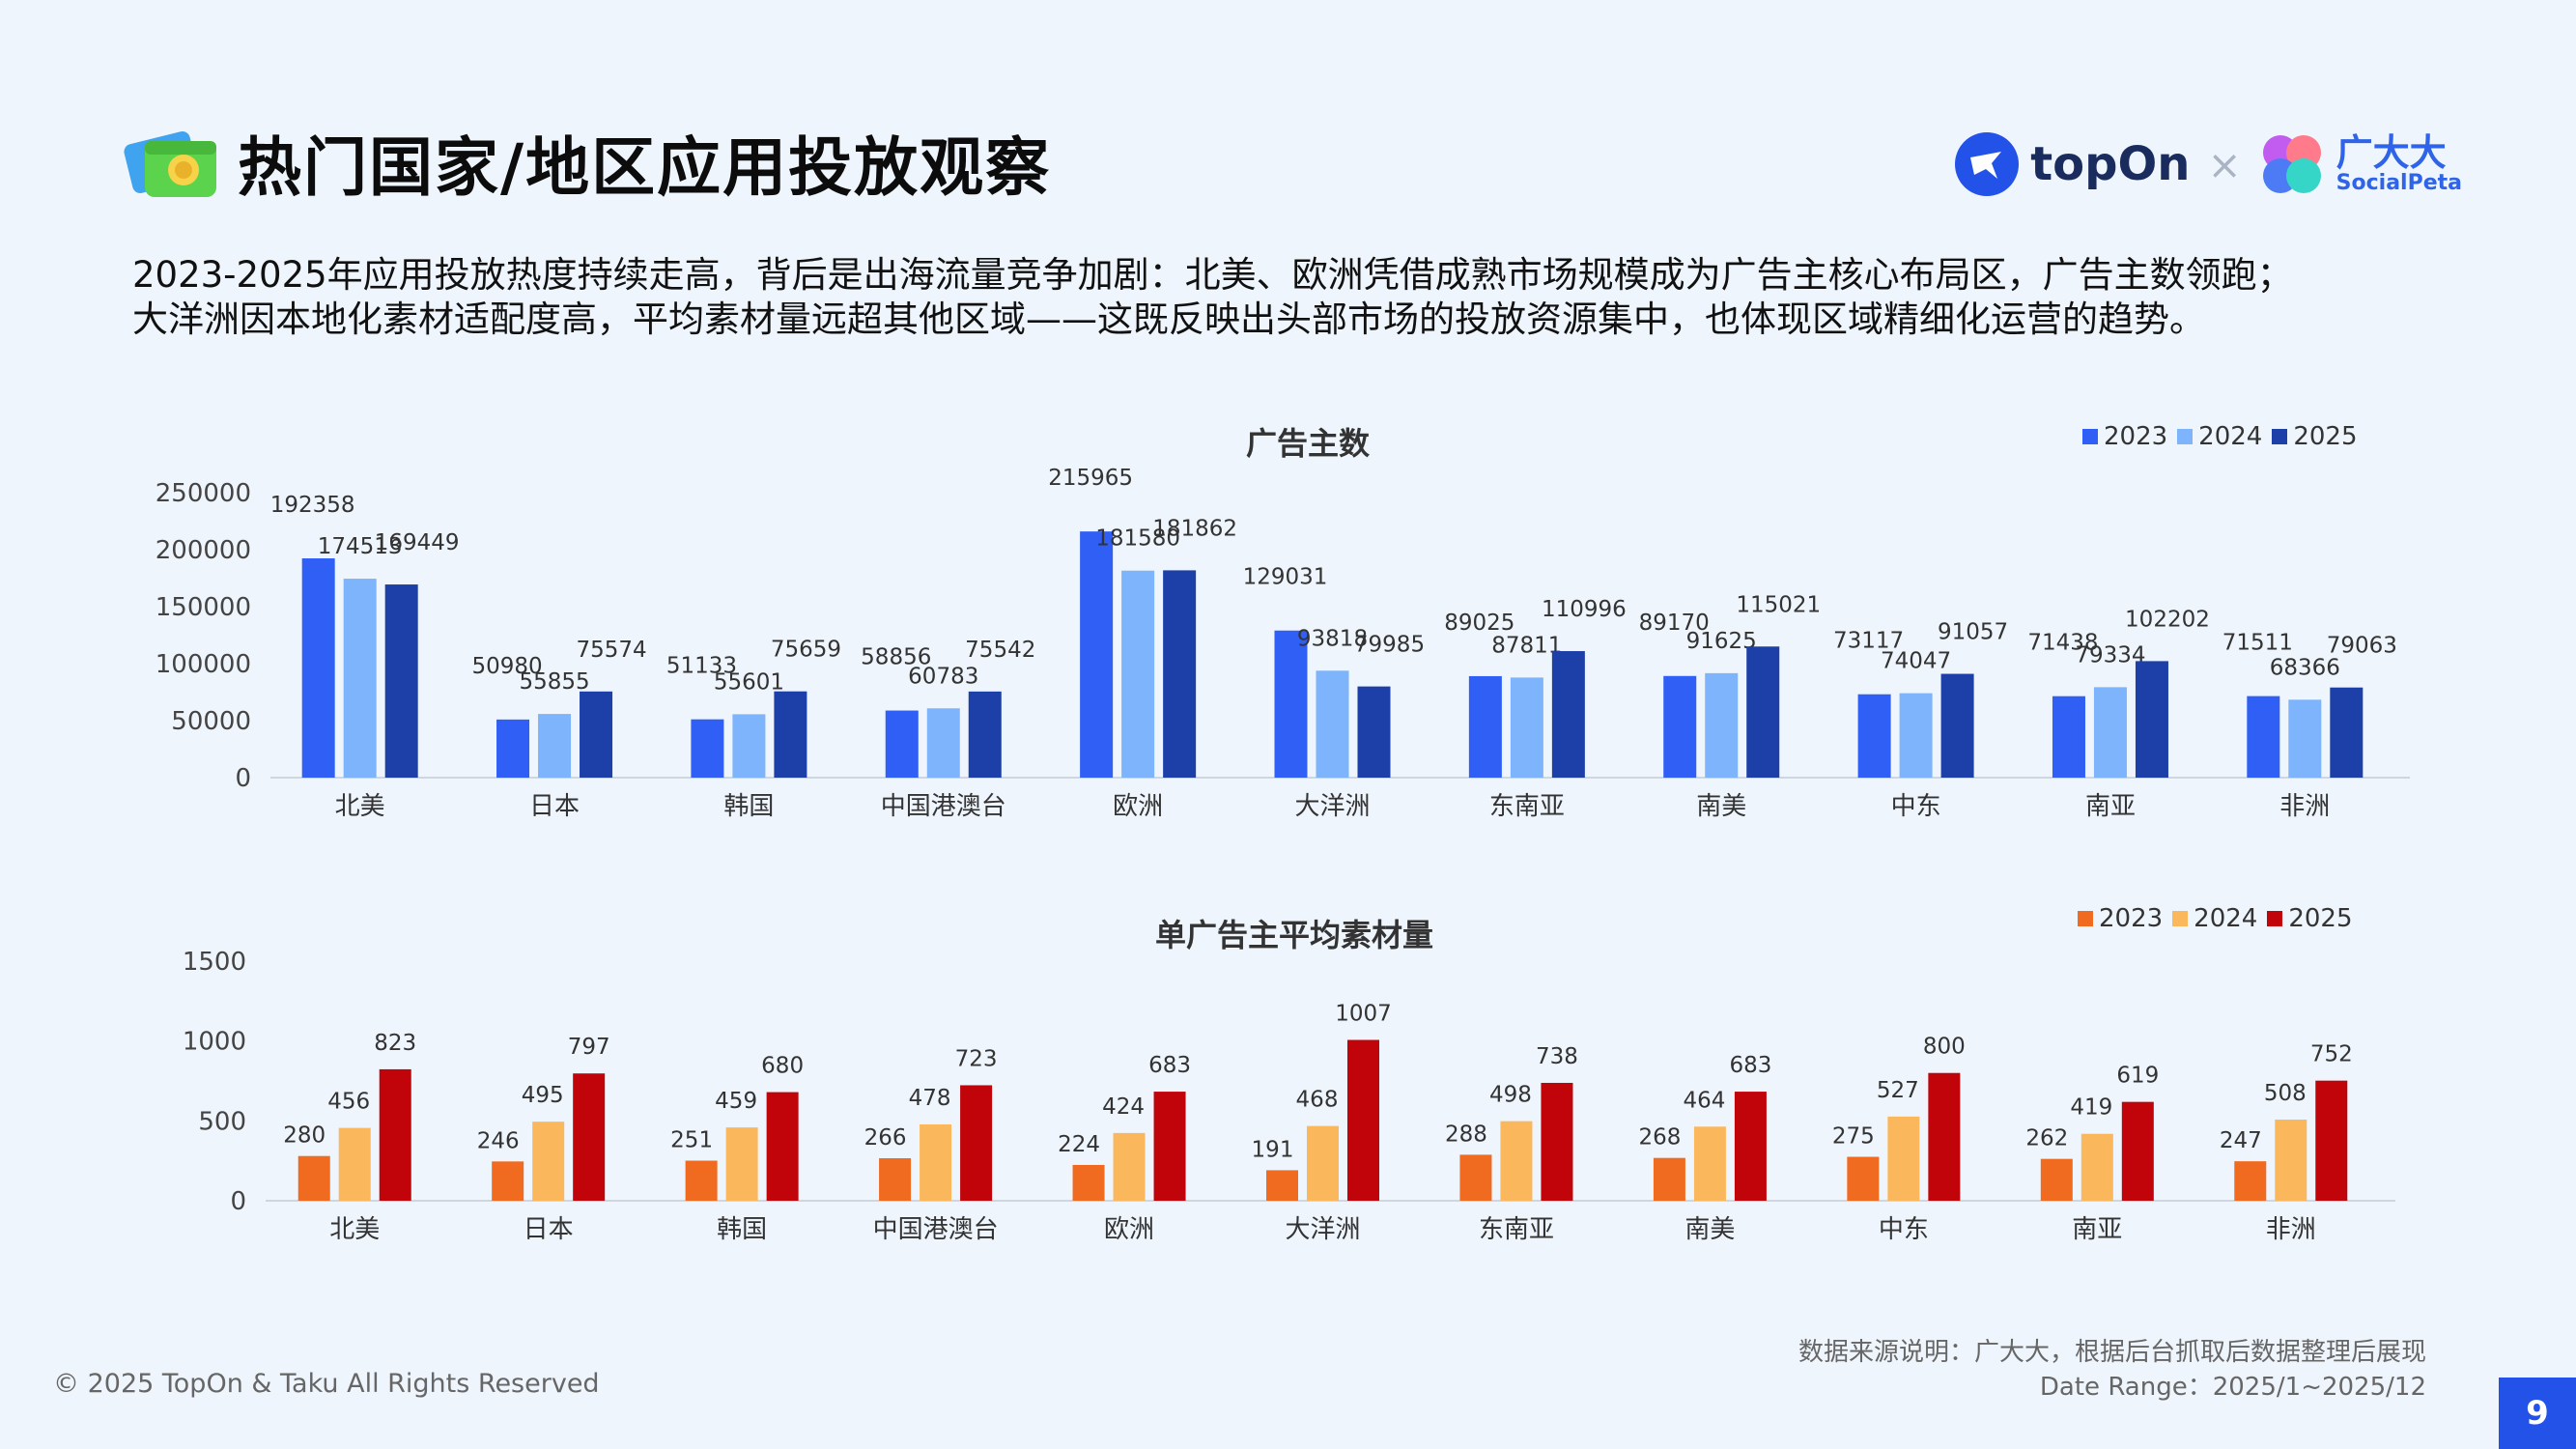 The height and width of the screenshot is (1449, 2576). Describe the element at coordinates (2362, 646) in the screenshot. I see `data-label: 79063` at that location.